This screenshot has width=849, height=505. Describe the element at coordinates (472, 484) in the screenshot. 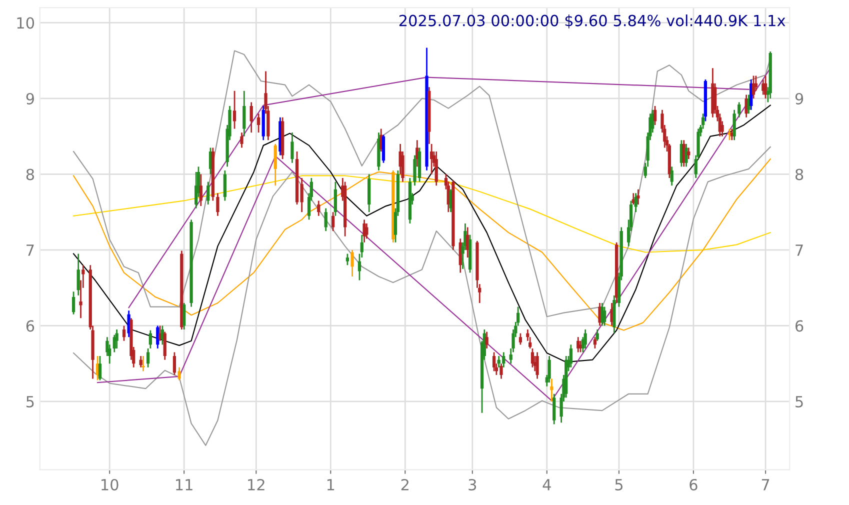

I see `x-tick-label: 3` at that location.